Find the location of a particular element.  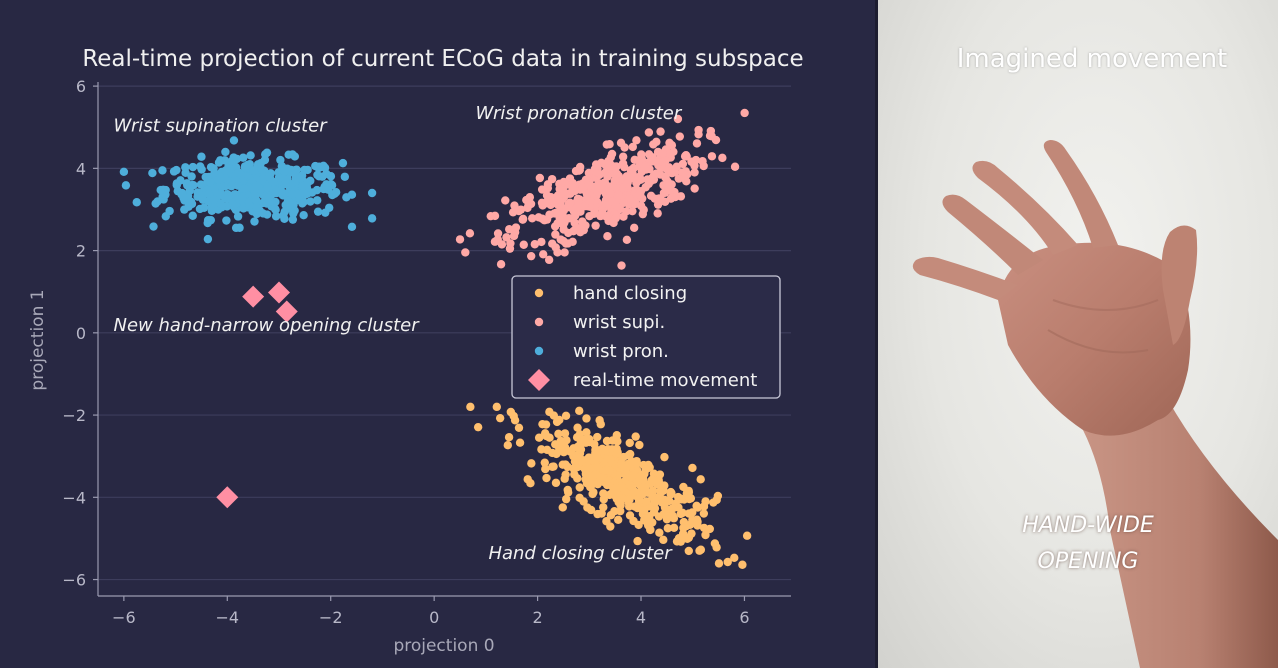

x-tick-label: 4 is located at coordinates (641, 617).